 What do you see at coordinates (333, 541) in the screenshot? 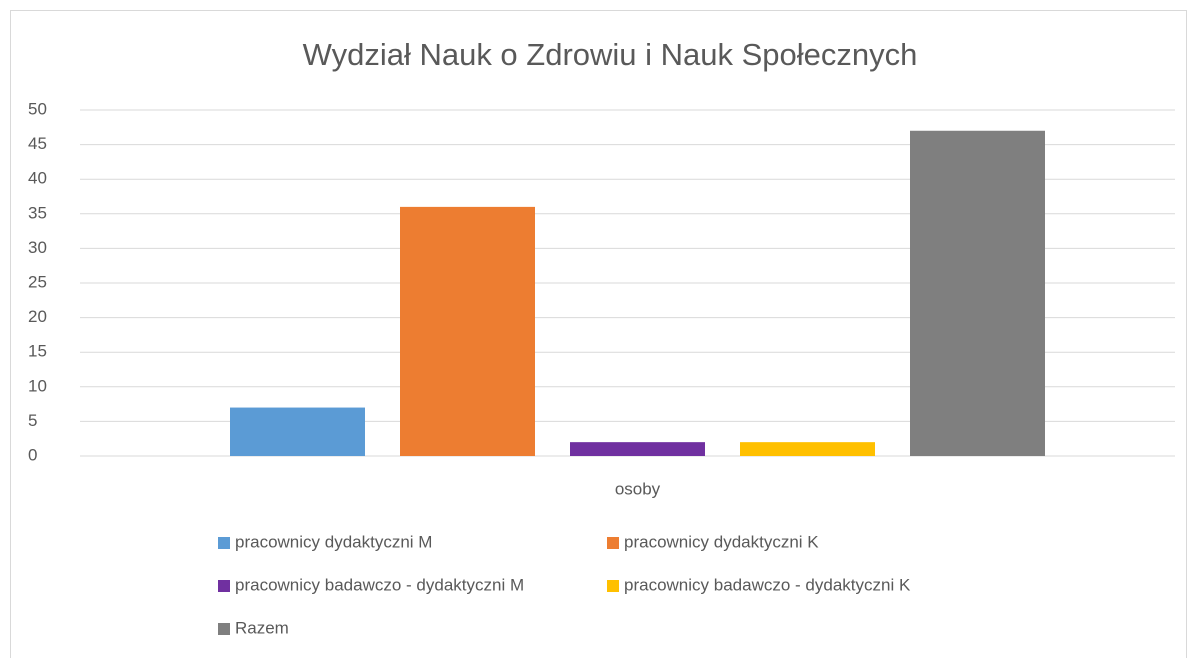
I see `legend-label: pracownicy dydaktyczni M` at bounding box center [333, 541].